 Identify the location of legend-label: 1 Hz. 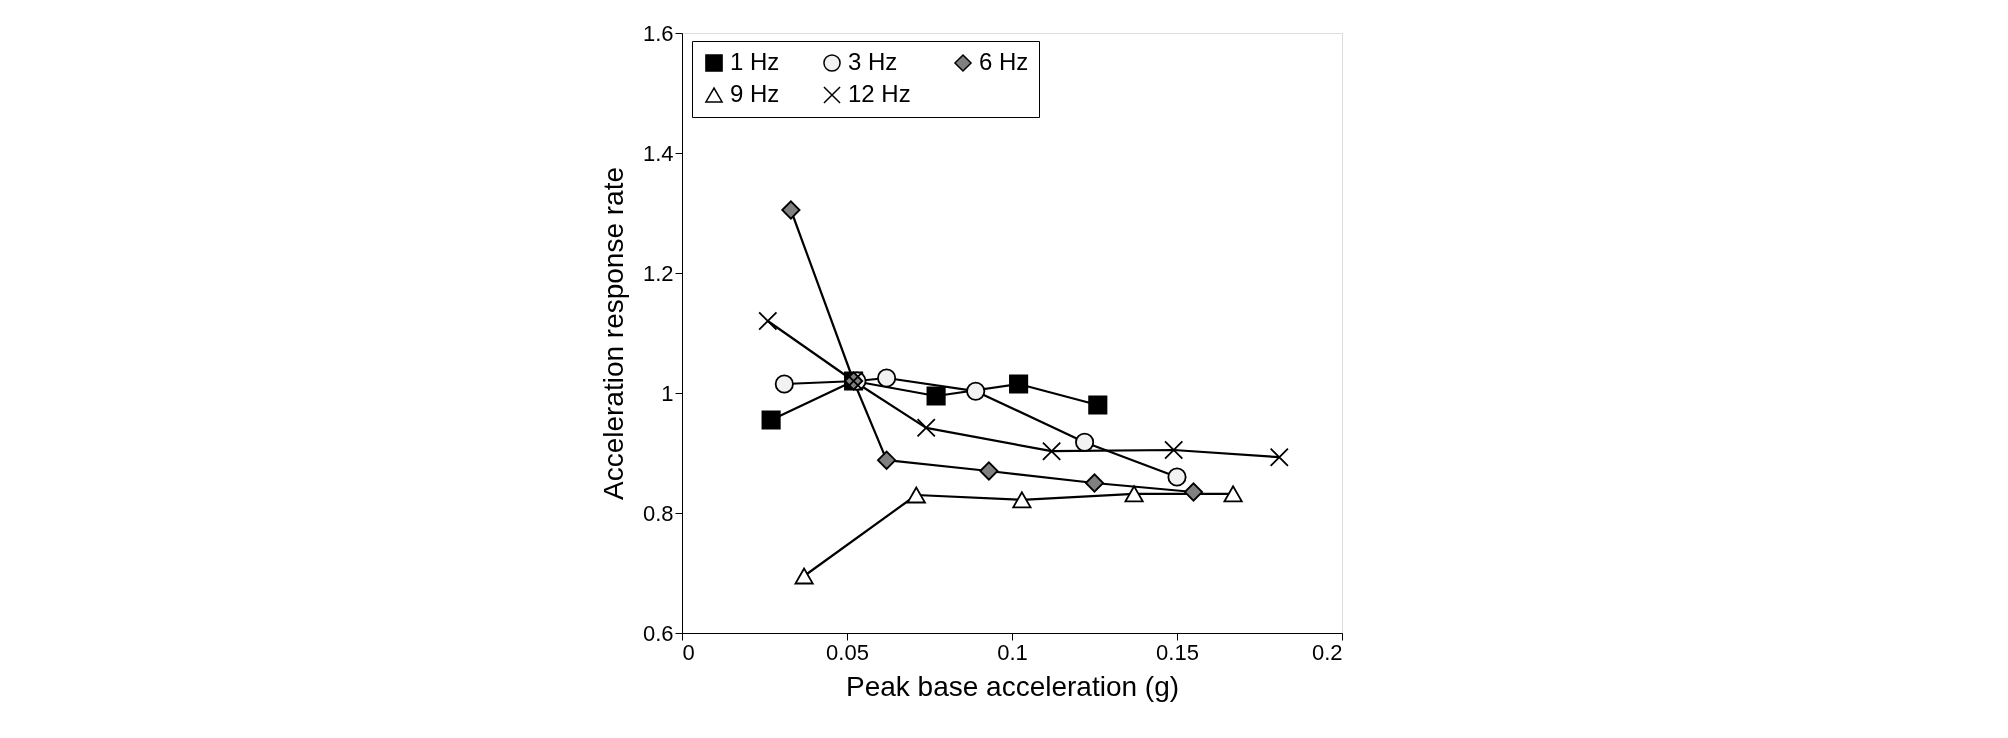
(755, 61).